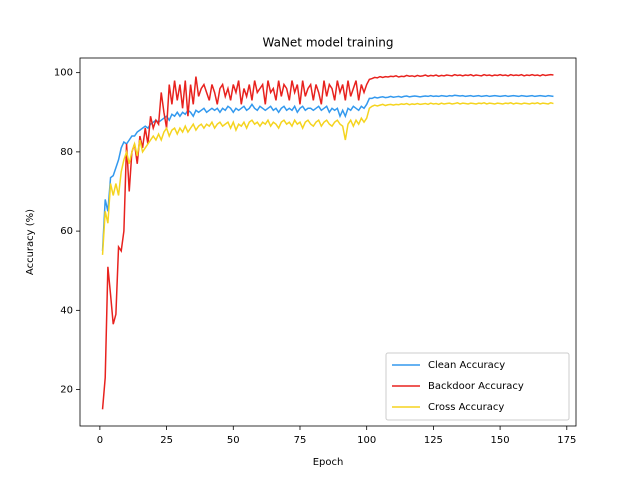 The width and height of the screenshot is (640, 480). I want to click on y-tick-label: 20, so click(66, 390).